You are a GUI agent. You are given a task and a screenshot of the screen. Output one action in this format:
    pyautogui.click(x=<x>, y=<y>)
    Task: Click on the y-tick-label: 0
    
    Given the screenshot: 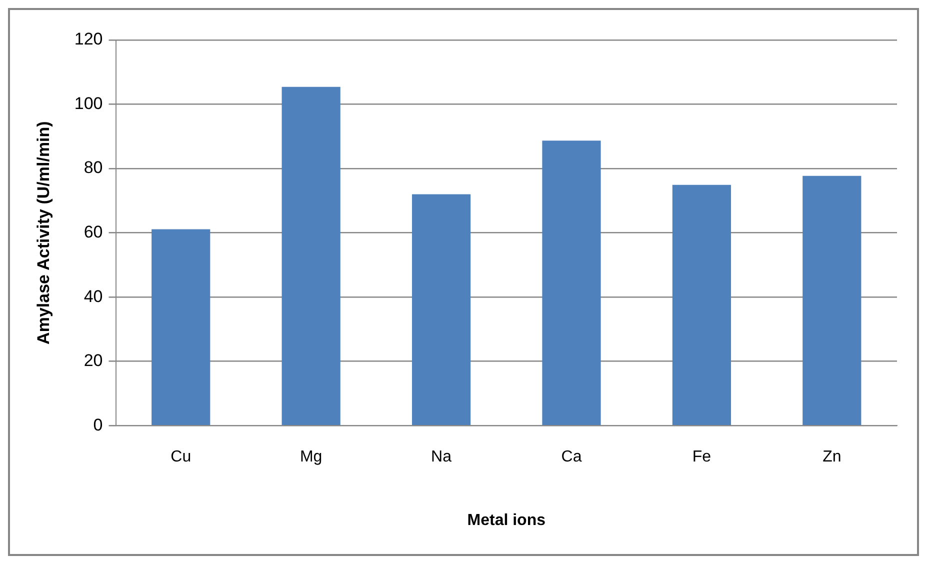 What is the action you would take?
    pyautogui.click(x=98, y=424)
    